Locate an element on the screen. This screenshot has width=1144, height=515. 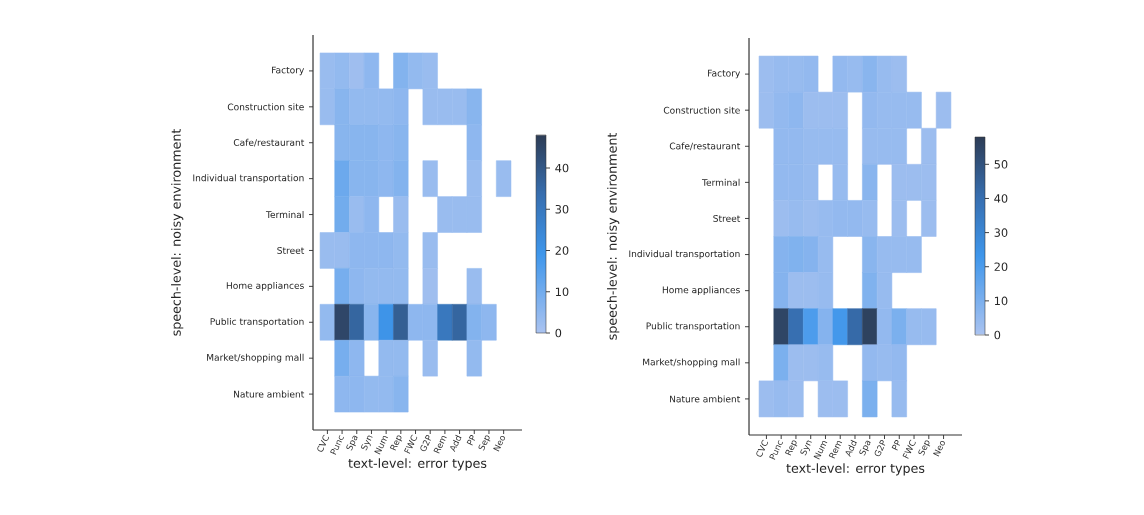
color-bar-label: 50 is located at coordinates (1001, 164).